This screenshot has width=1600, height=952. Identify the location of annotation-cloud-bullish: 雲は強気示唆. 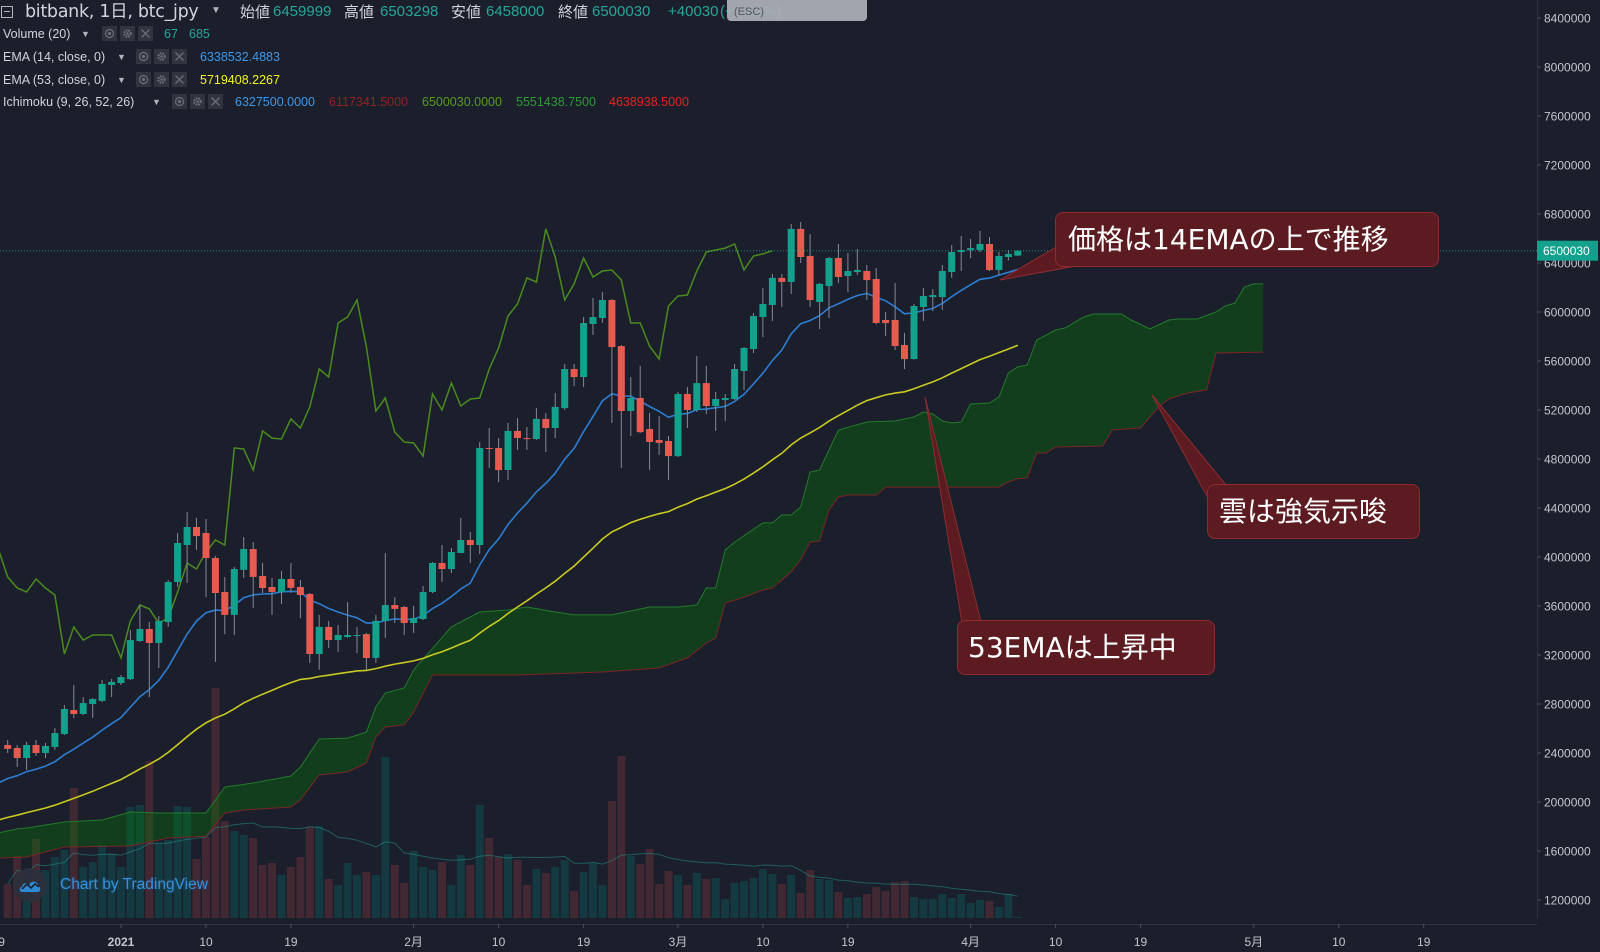
(1313, 511).